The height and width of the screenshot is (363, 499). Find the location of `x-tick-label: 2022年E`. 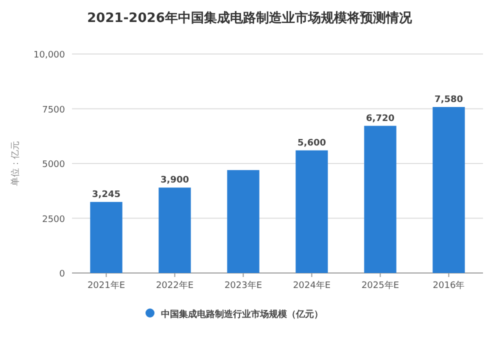

x-tick-label: 2022年E is located at coordinates (175, 285).